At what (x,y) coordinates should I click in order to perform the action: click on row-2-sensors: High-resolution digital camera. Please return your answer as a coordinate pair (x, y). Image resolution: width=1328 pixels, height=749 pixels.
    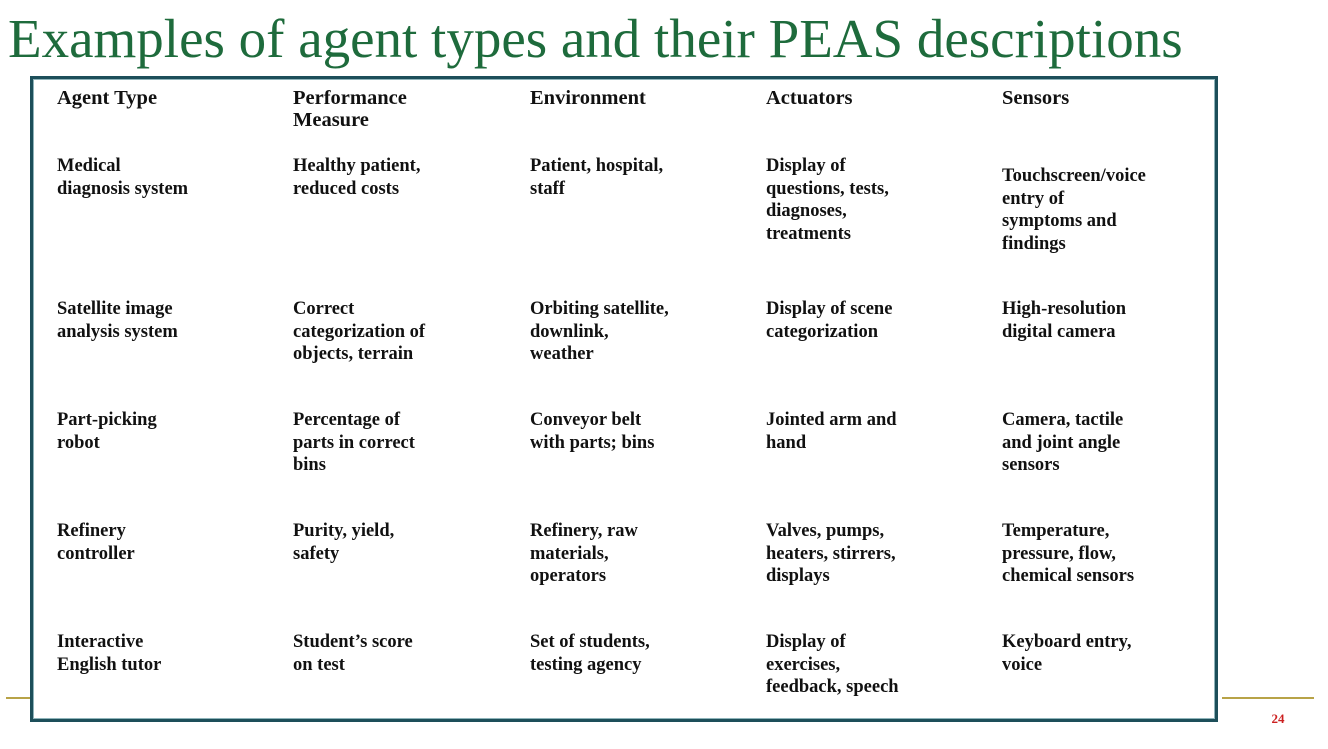
    Looking at the image, I should click on (1064, 320).